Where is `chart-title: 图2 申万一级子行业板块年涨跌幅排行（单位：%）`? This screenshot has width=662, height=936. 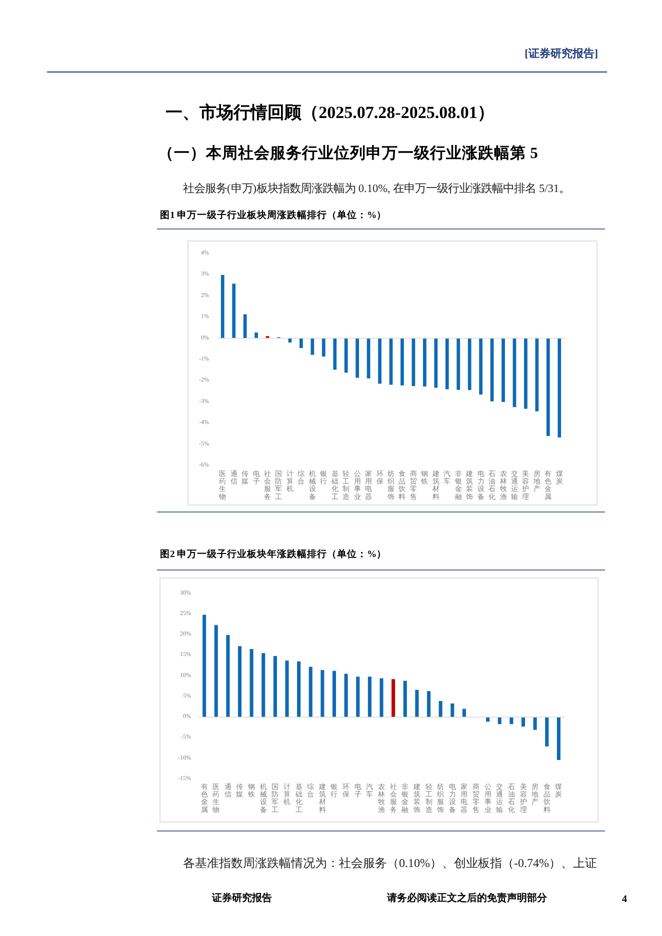 chart-title: 图2 申万一级子行业板块年涨跌幅排行（单位：%） is located at coordinates (273, 554).